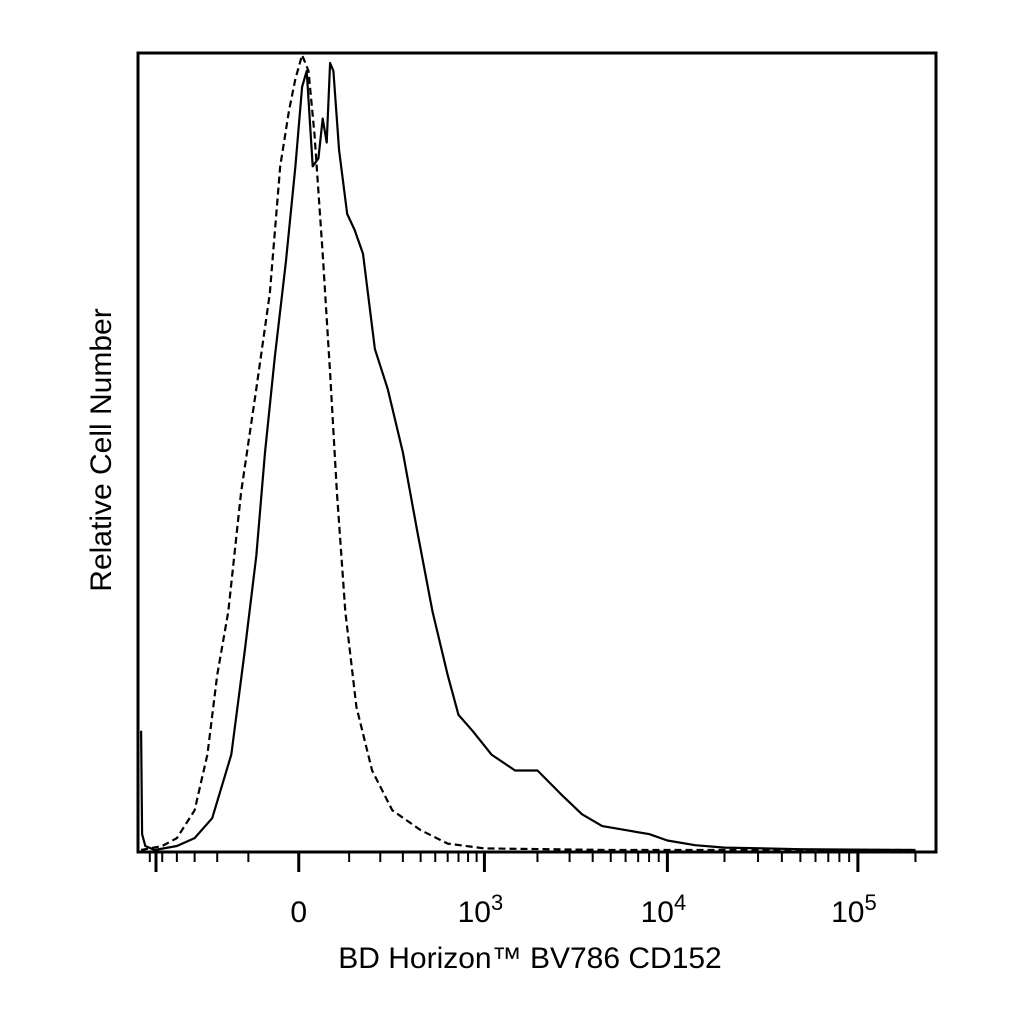 The height and width of the screenshot is (1024, 1024). What do you see at coordinates (481, 909) in the screenshot?
I see `x-tick-label: 10³` at bounding box center [481, 909].